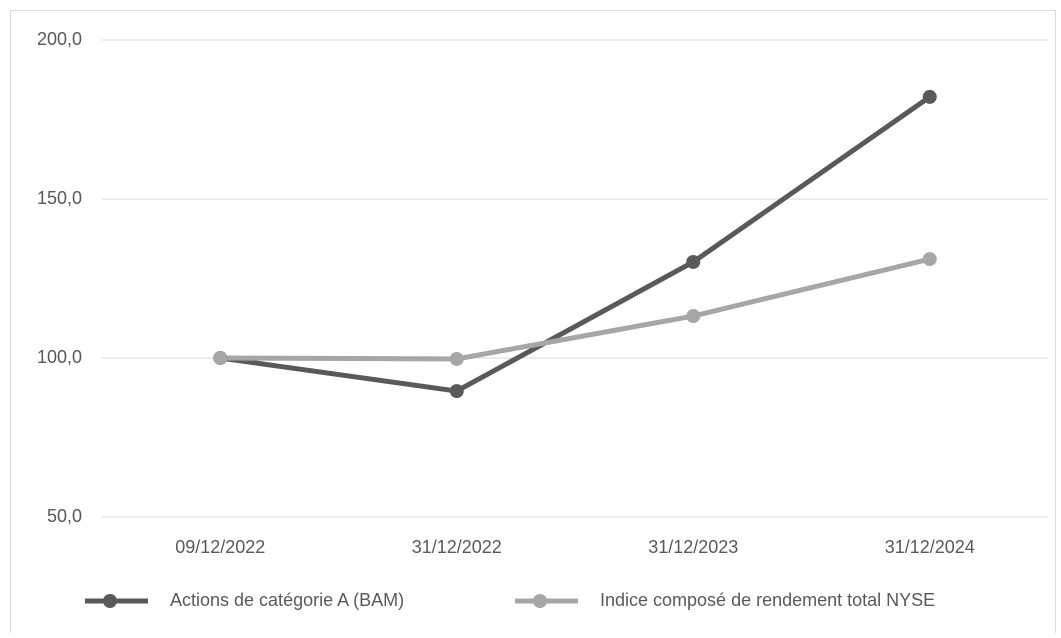 This screenshot has height=638, width=1061. Describe the element at coordinates (59, 198) in the screenshot. I see `y-tick-label: 150,0` at that location.